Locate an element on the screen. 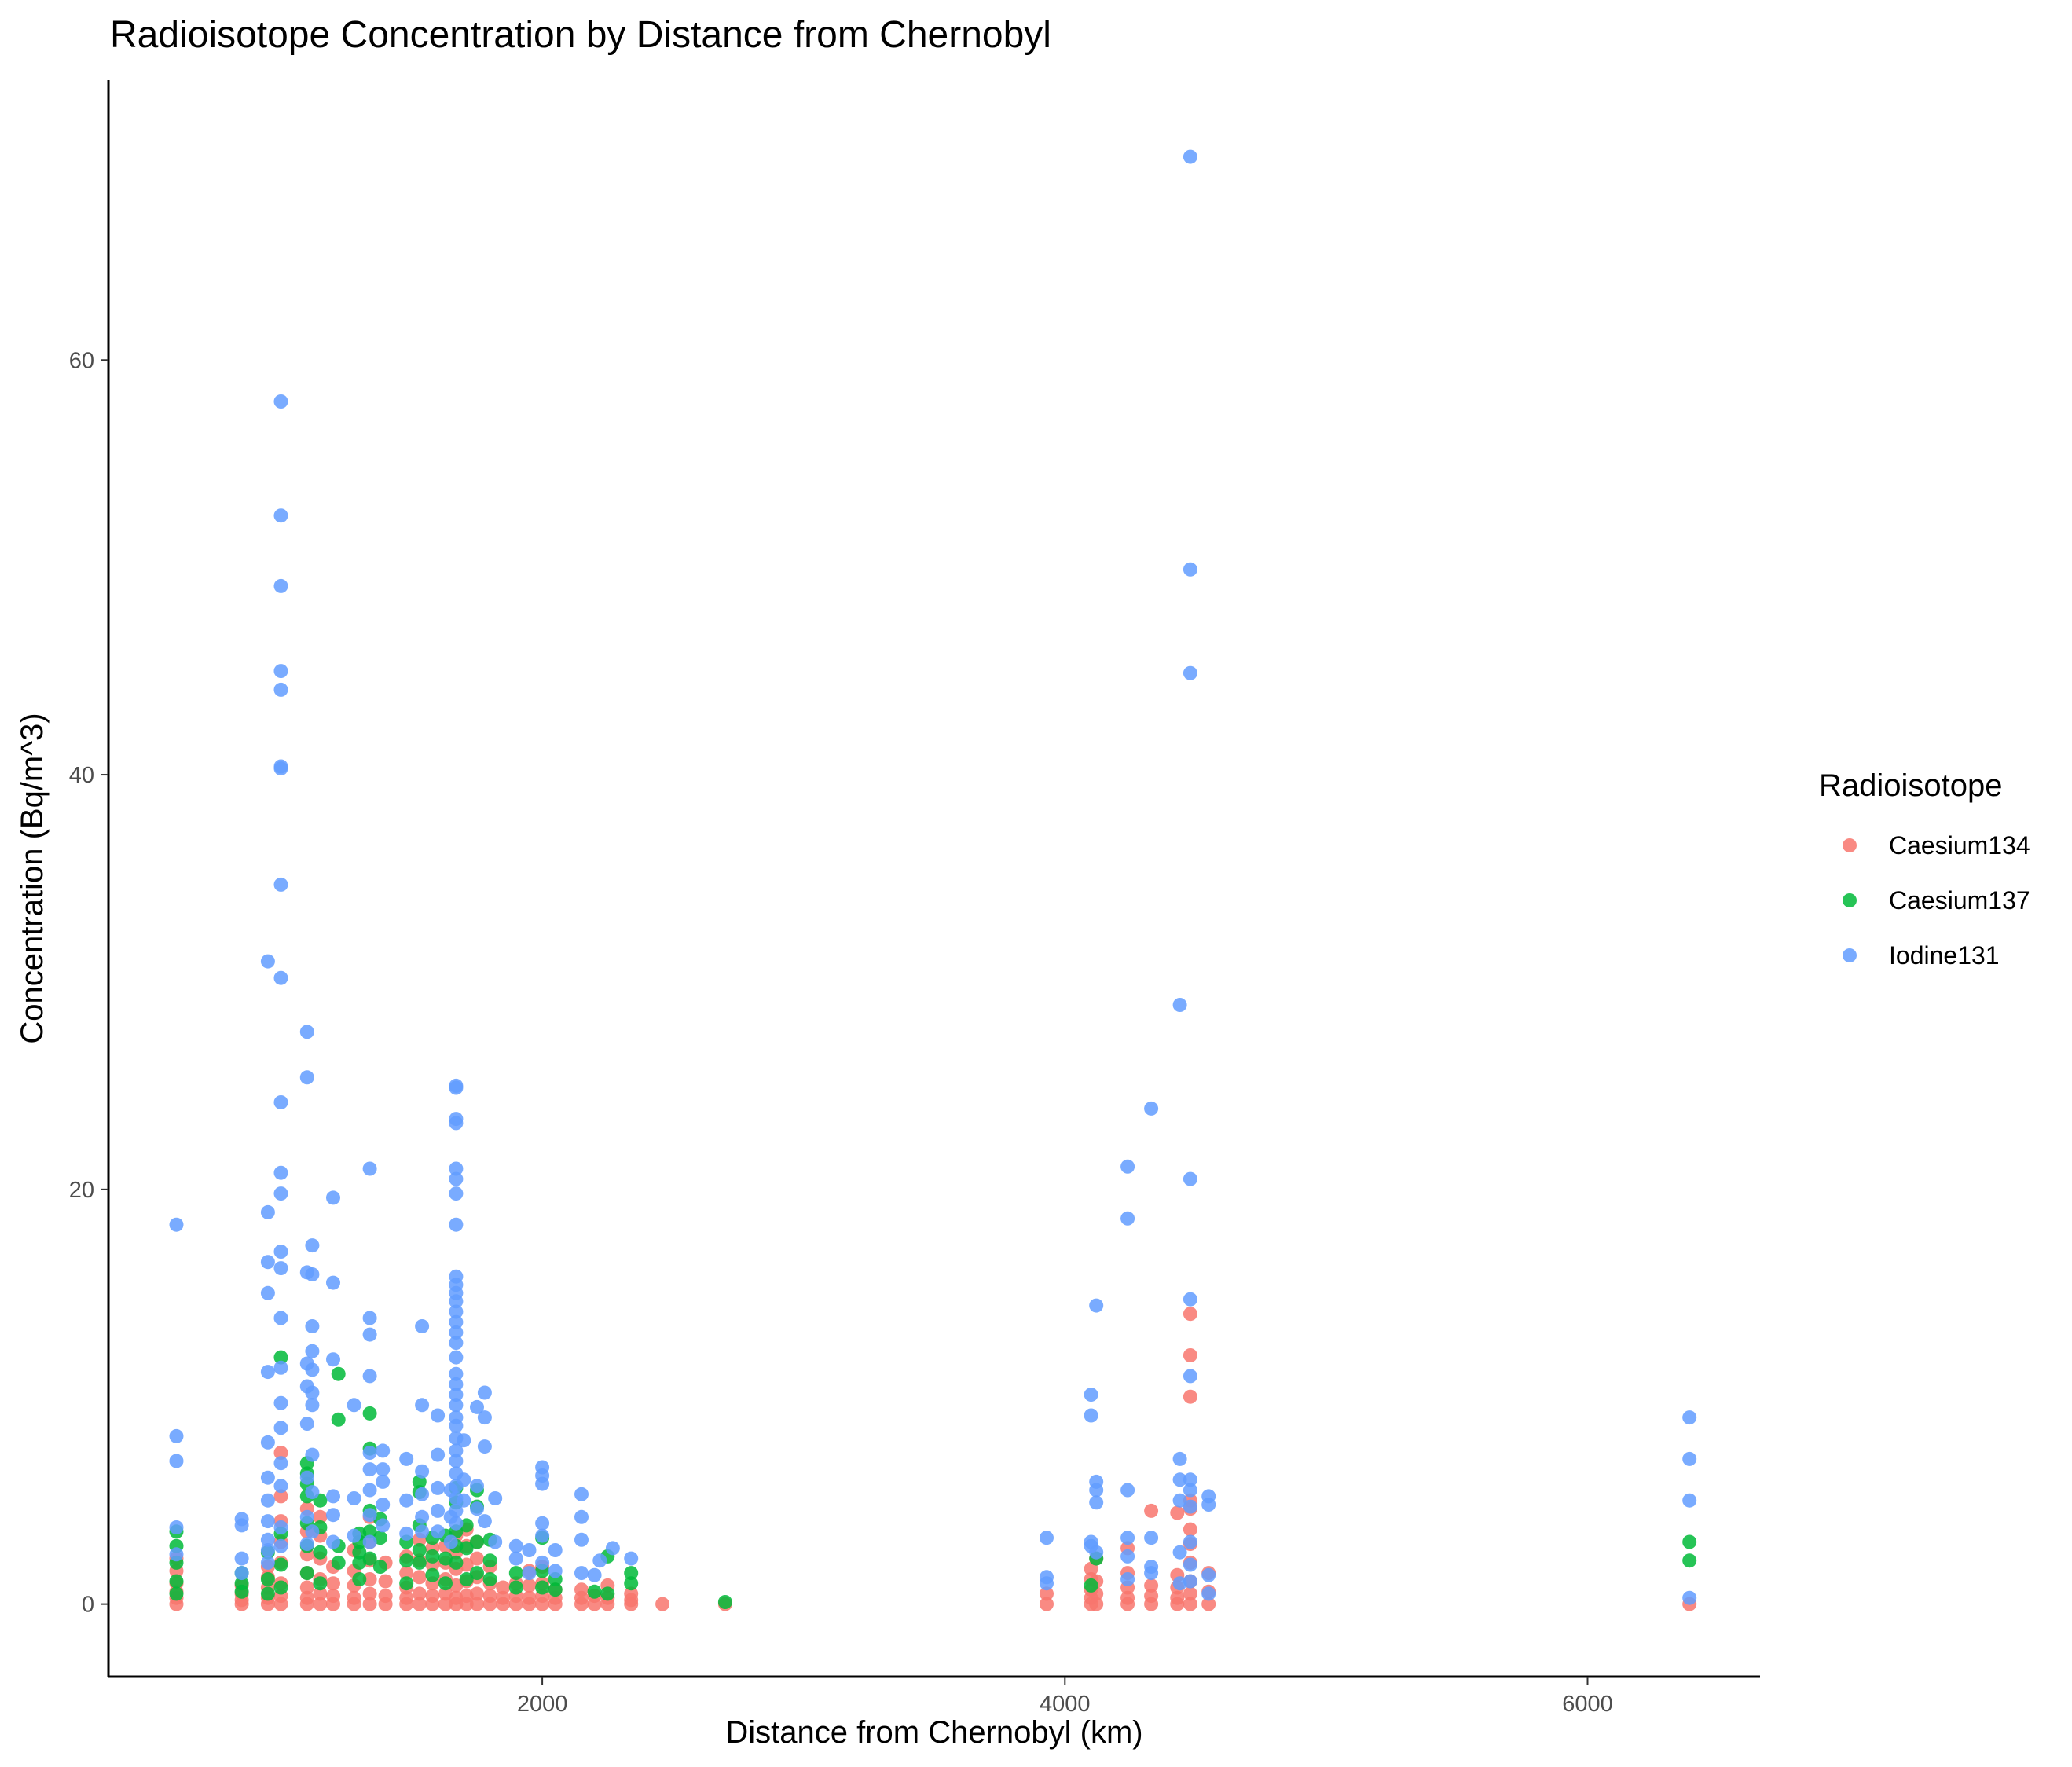 This screenshot has height=1767, width=2072. legend-title: Radioisotope is located at coordinates (1911, 785).